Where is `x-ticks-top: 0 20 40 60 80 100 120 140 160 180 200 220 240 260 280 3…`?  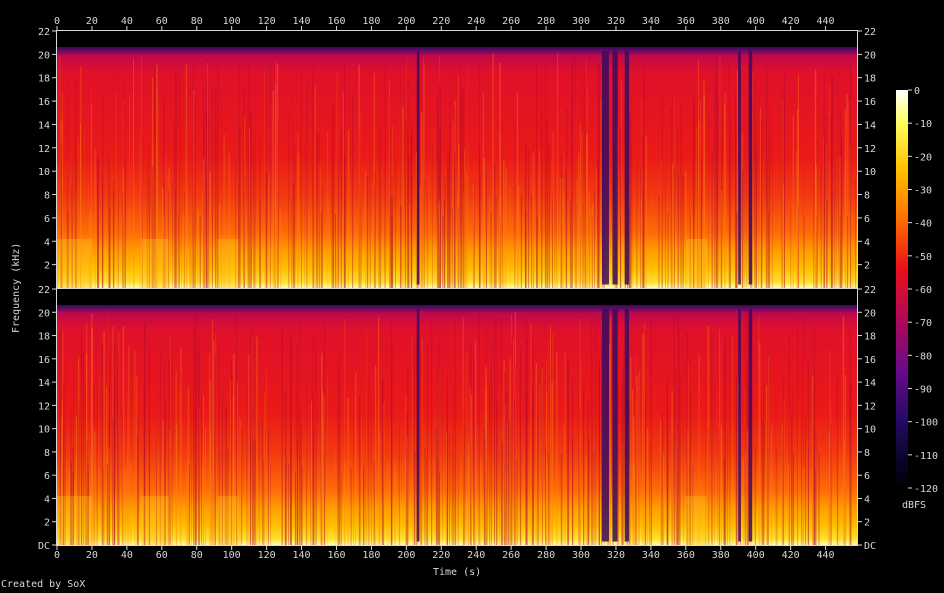
x-ticks-top: 0 20 40 60 80 100 120 140 160 180 200 220 240 260 280 3… is located at coordinates (444, 23).